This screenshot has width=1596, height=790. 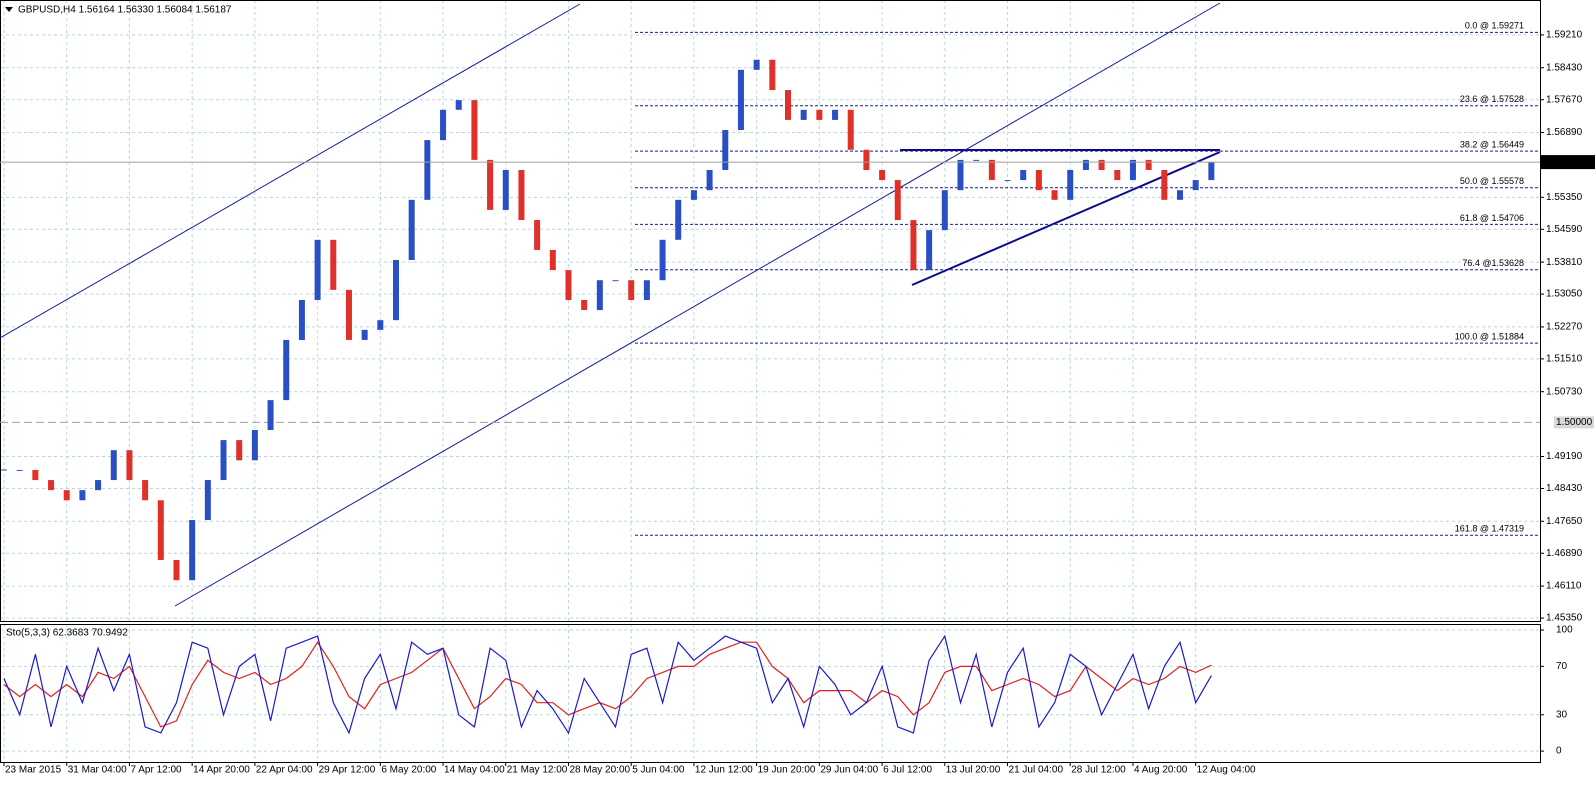 I want to click on last-price-box, so click(x=1568, y=162).